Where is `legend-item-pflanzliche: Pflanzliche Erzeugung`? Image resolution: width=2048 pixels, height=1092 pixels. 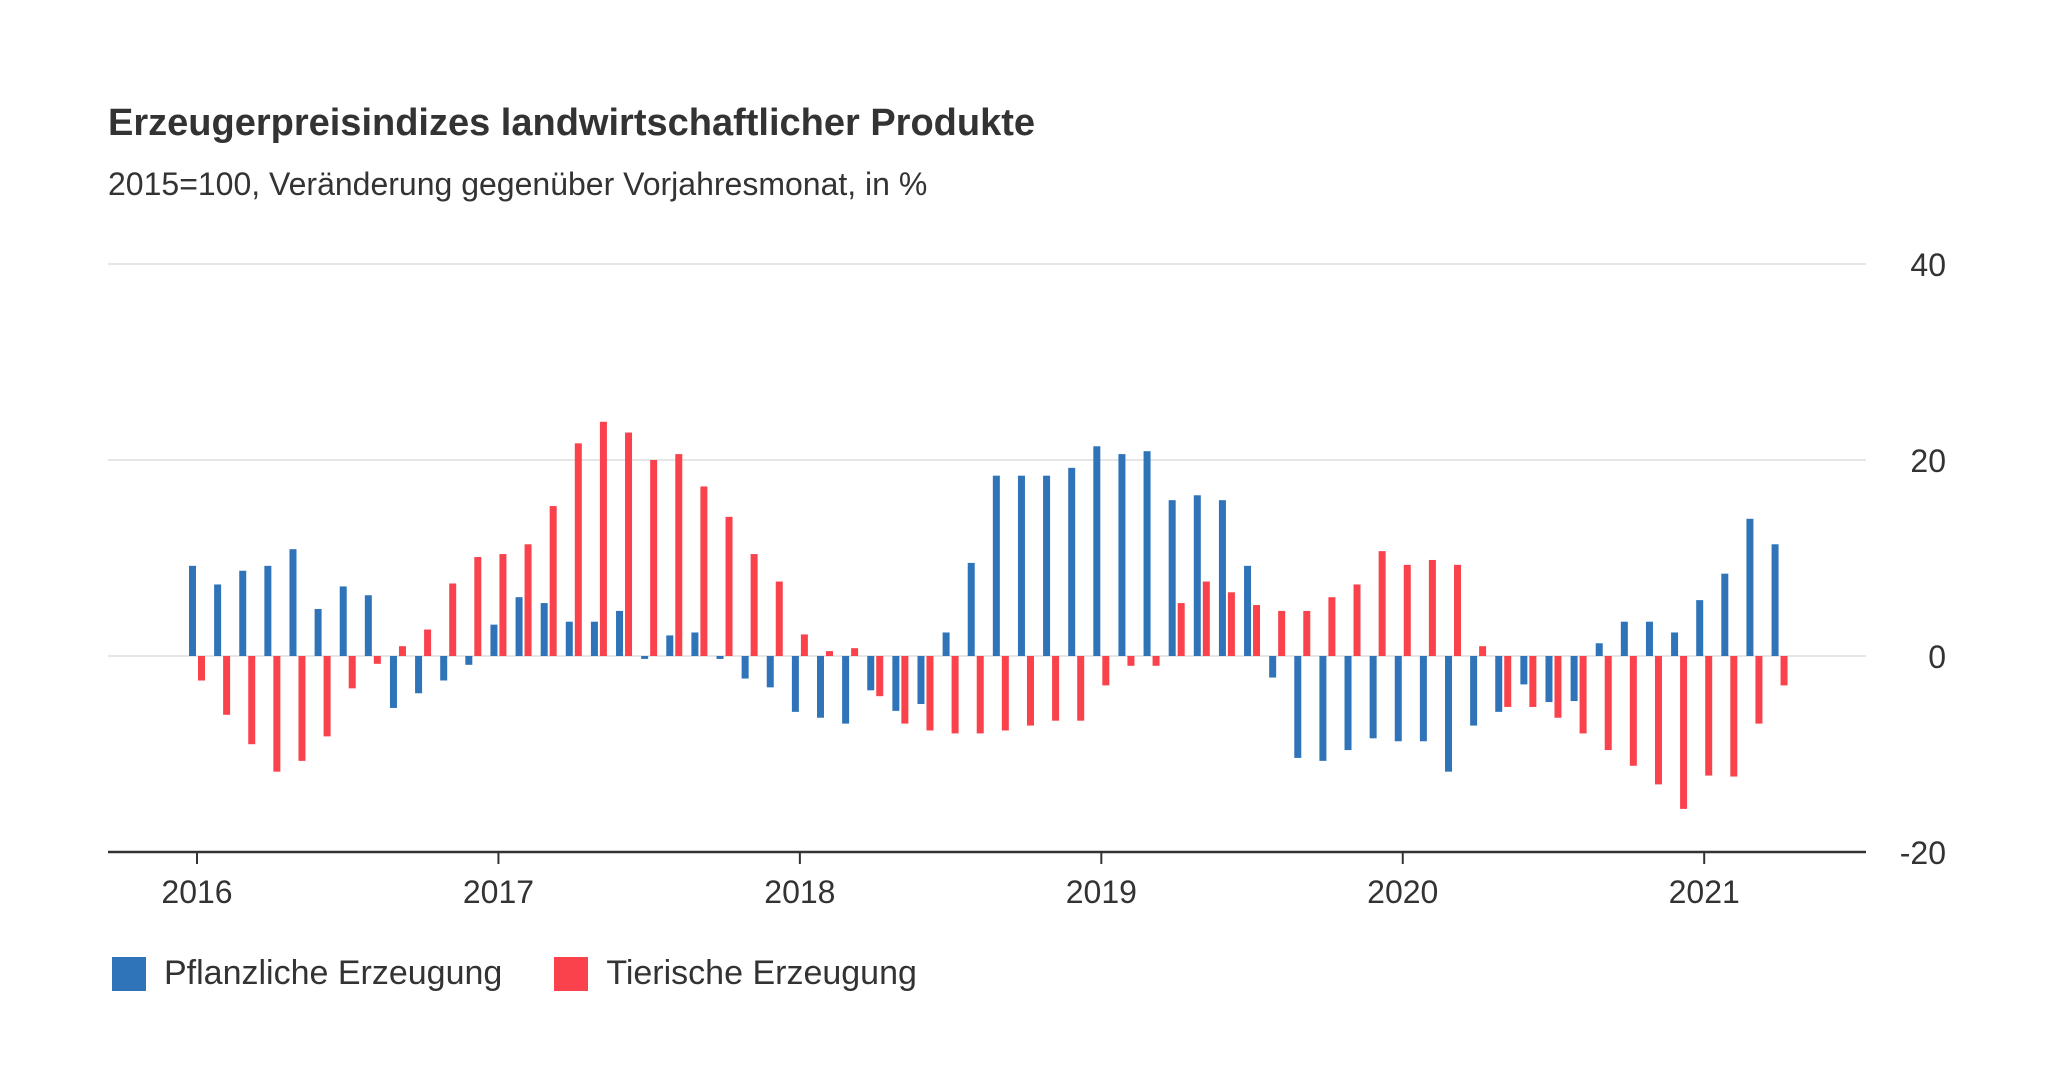
legend-item-pflanzliche: Pflanzliche Erzeugung is located at coordinates (307, 973).